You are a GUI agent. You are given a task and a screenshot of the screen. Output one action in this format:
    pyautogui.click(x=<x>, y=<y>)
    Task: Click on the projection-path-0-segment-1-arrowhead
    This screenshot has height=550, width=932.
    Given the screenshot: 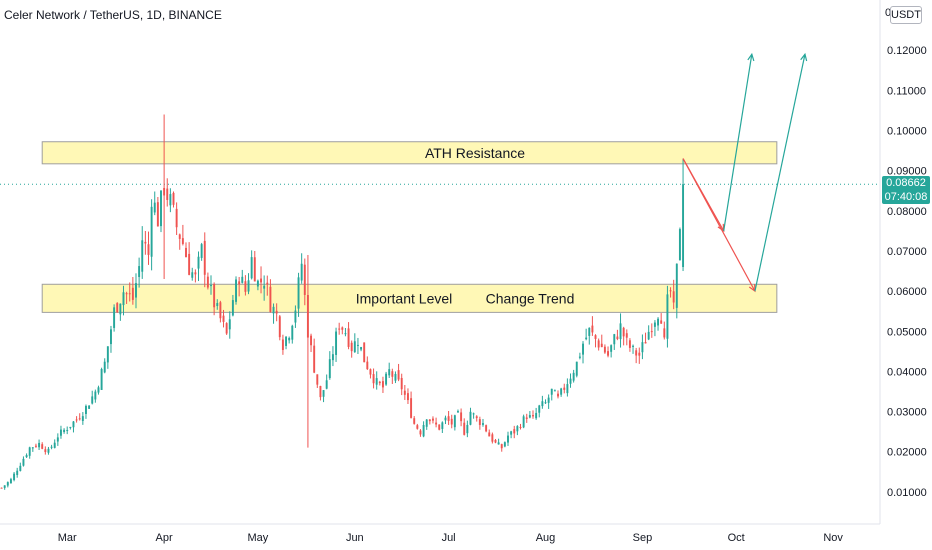 What is the action you would take?
    pyautogui.click(x=751, y=57)
    